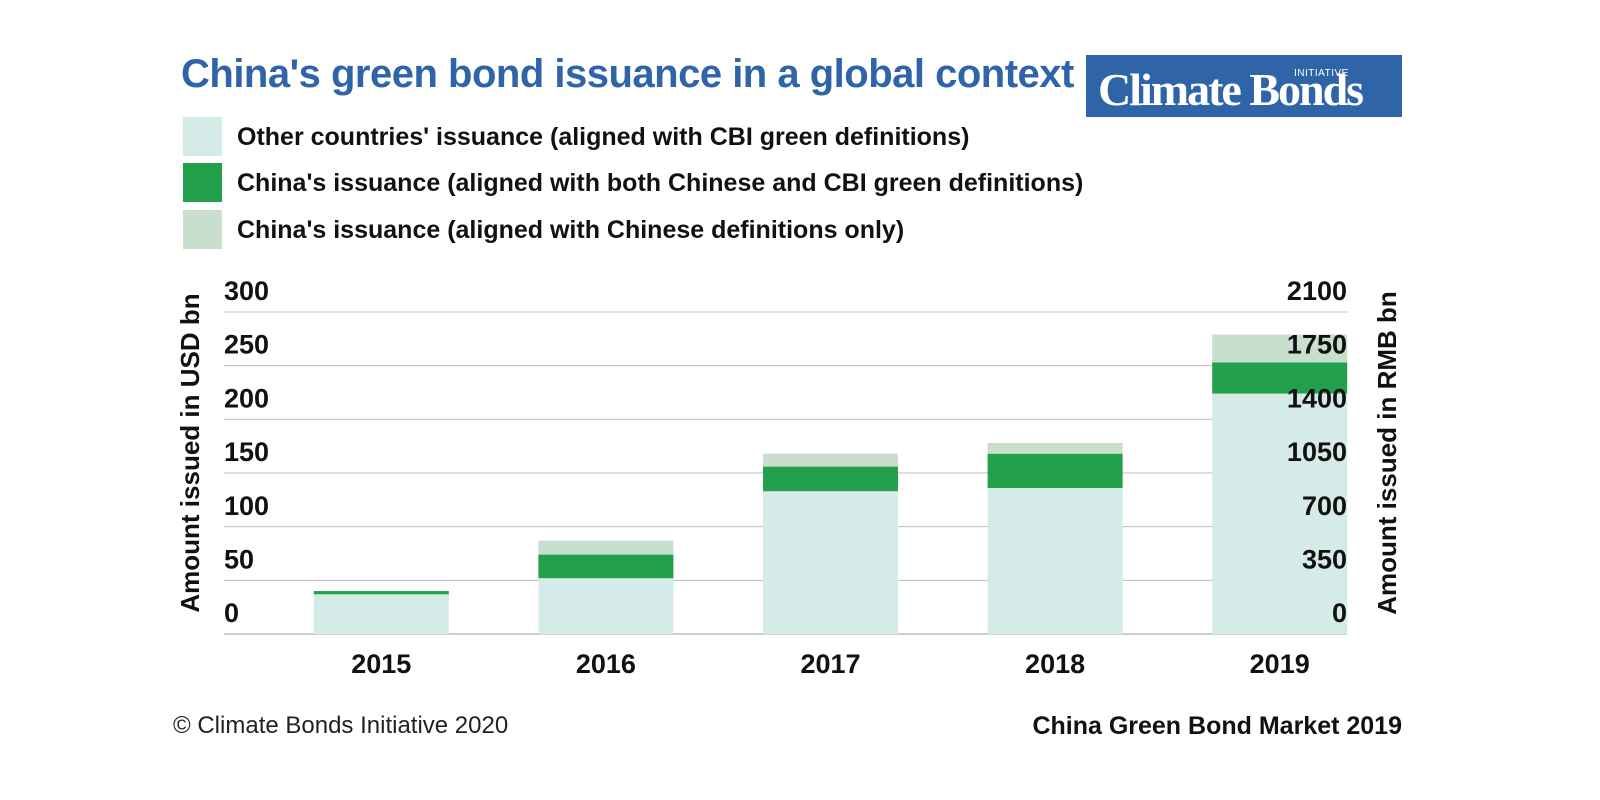 The height and width of the screenshot is (800, 1600). What do you see at coordinates (246, 345) in the screenshot?
I see `y-tick-label-left: 250` at bounding box center [246, 345].